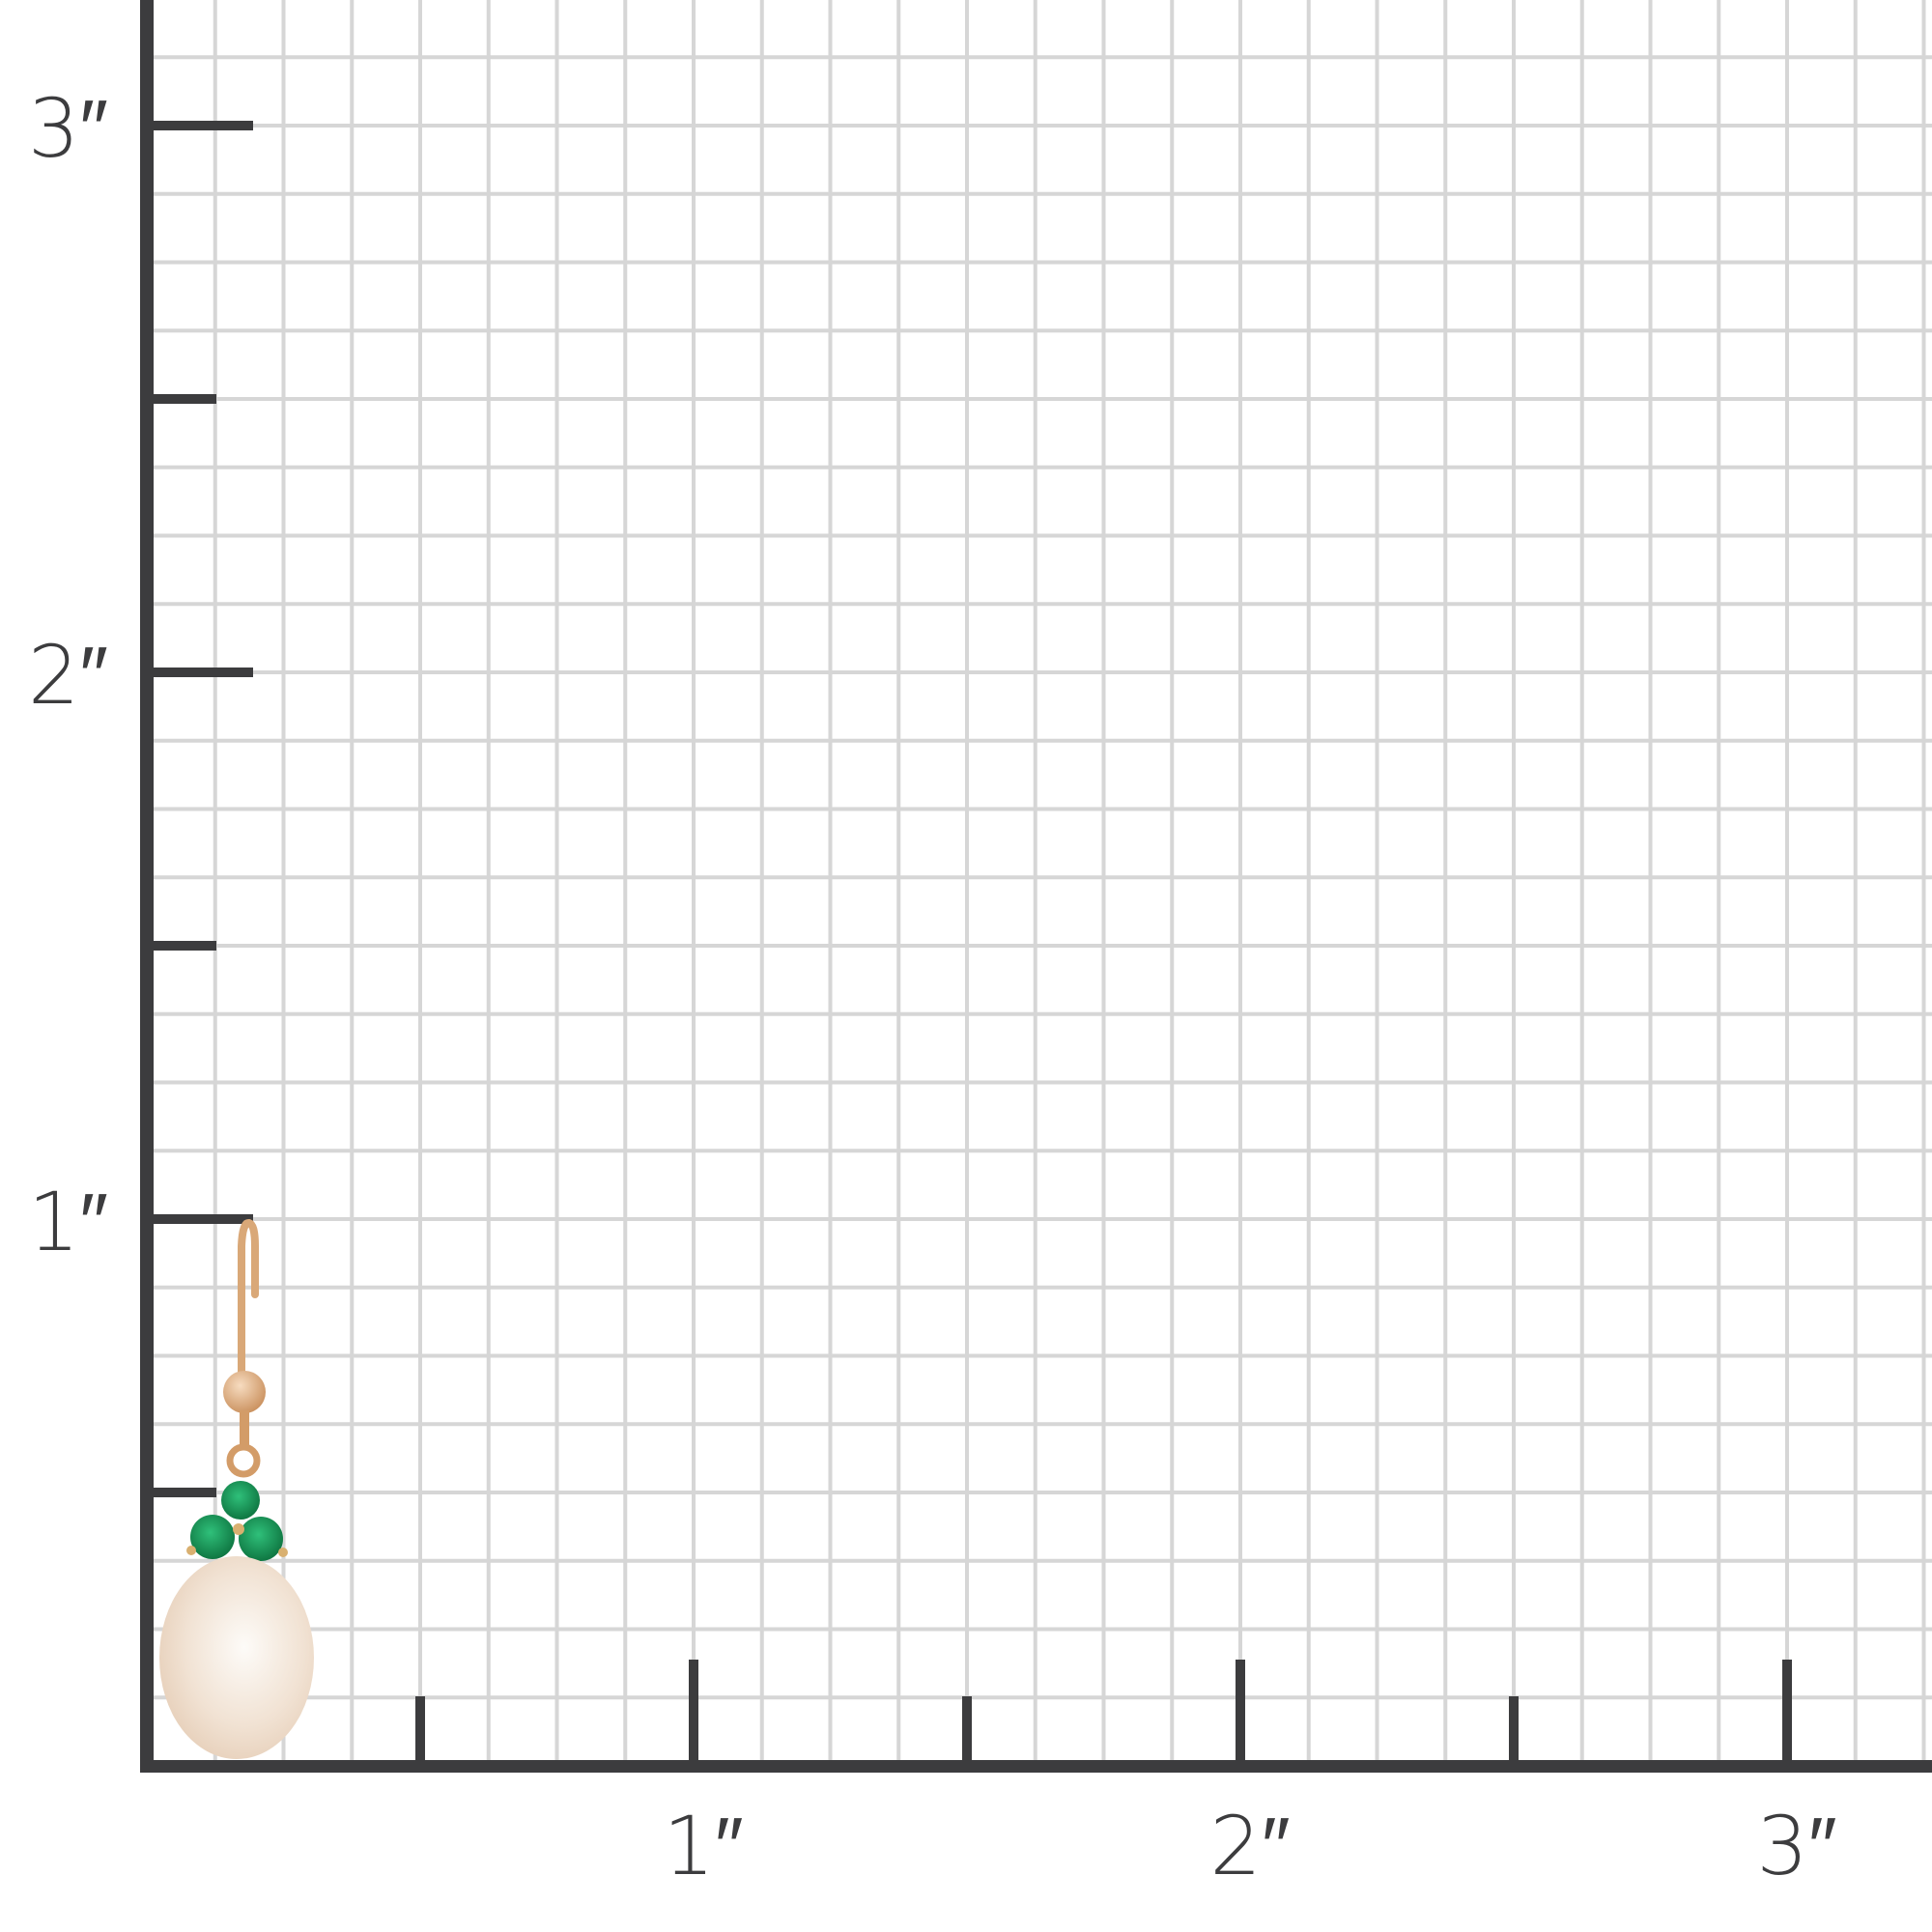 The height and width of the screenshot is (1932, 1932). I want to click on earring-image, so click(236, 1489).